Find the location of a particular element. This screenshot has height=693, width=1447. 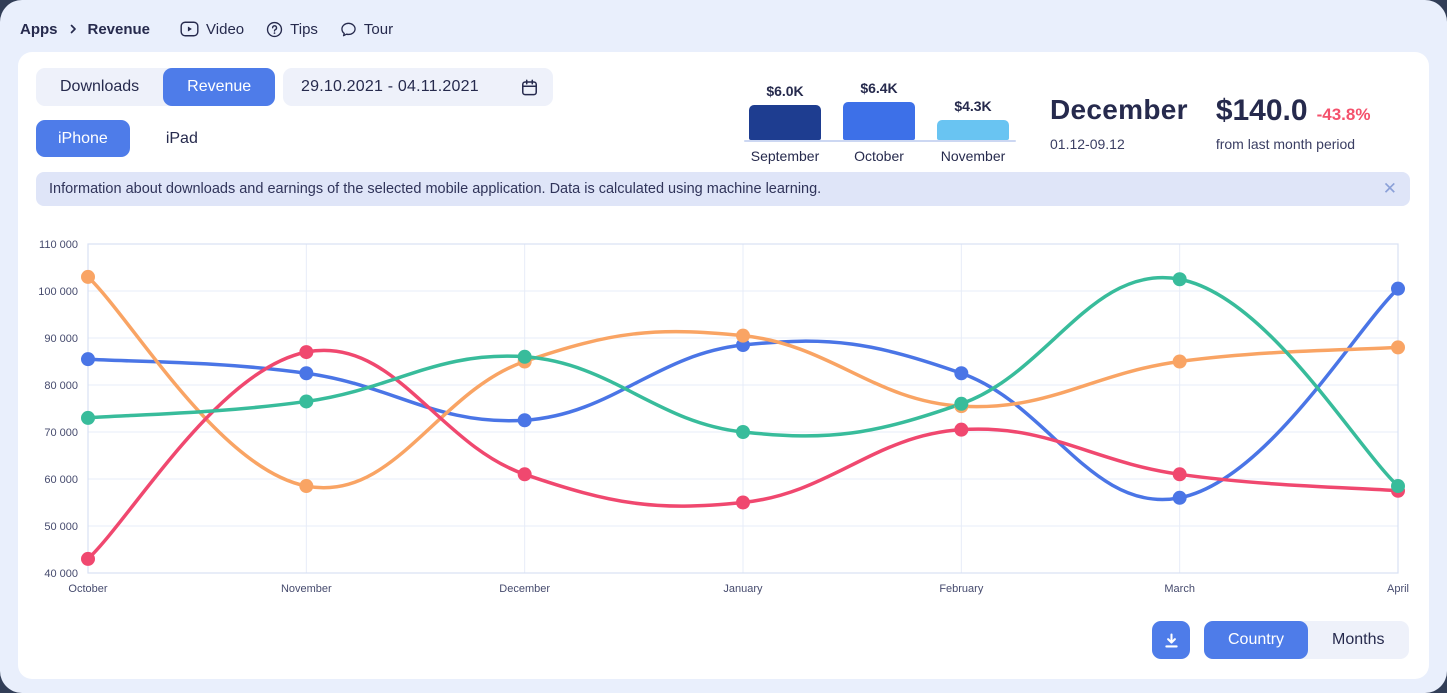

nav-tips-label: Tips is located at coordinates (304, 29).